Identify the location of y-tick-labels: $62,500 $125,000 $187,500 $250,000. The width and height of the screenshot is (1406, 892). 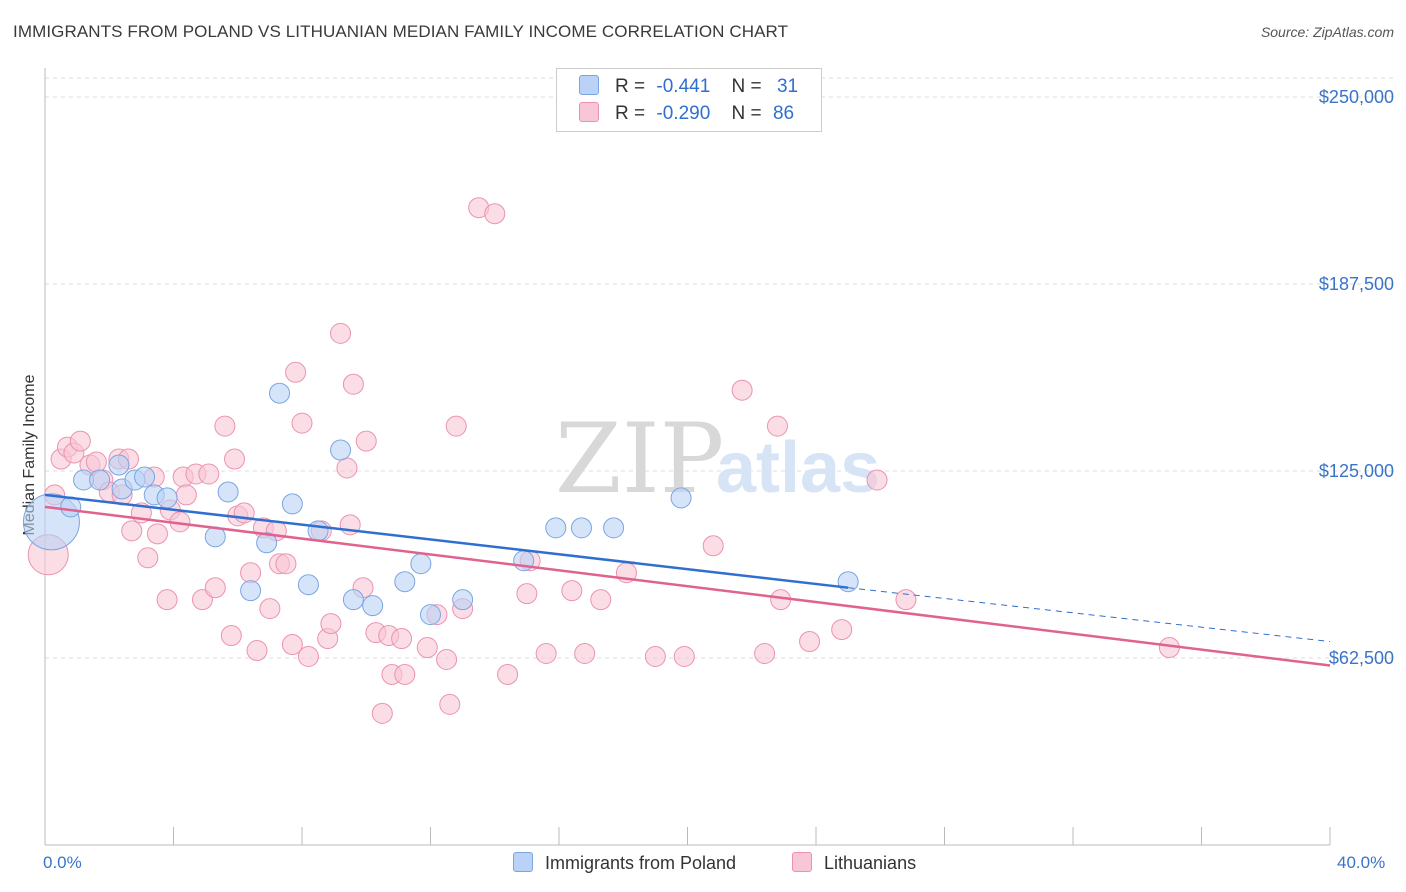
(1356, 377).